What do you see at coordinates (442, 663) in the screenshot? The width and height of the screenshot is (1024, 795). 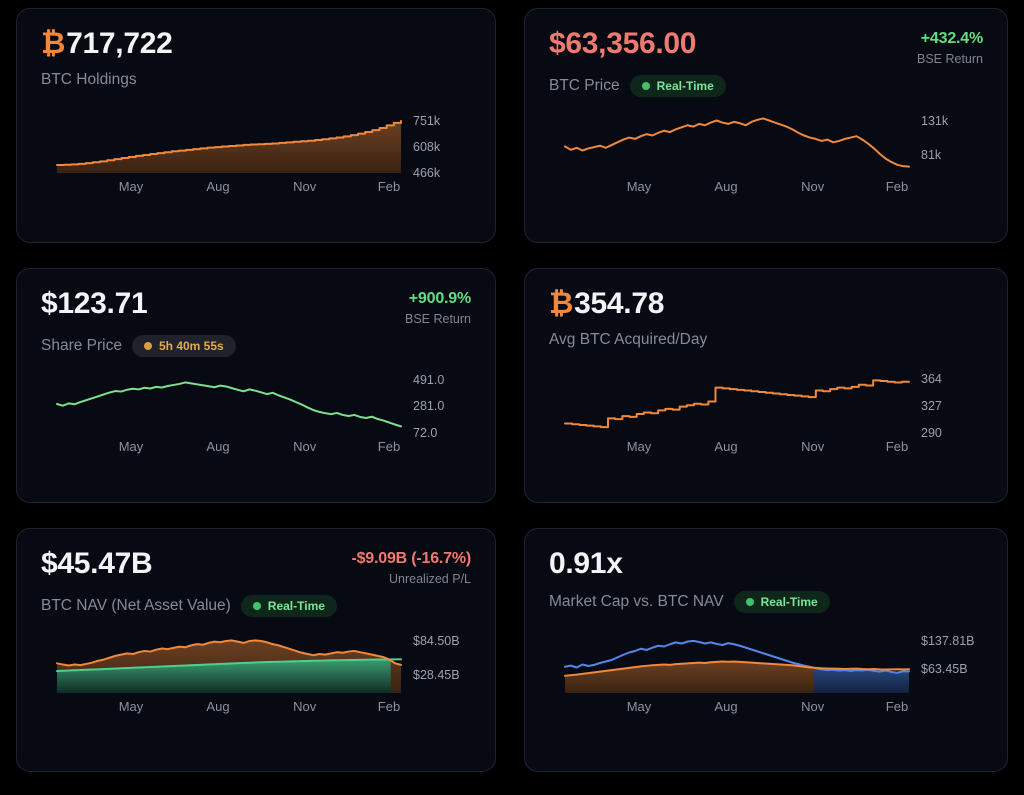 I see `y-axis: $84.50B $28.45B` at bounding box center [442, 663].